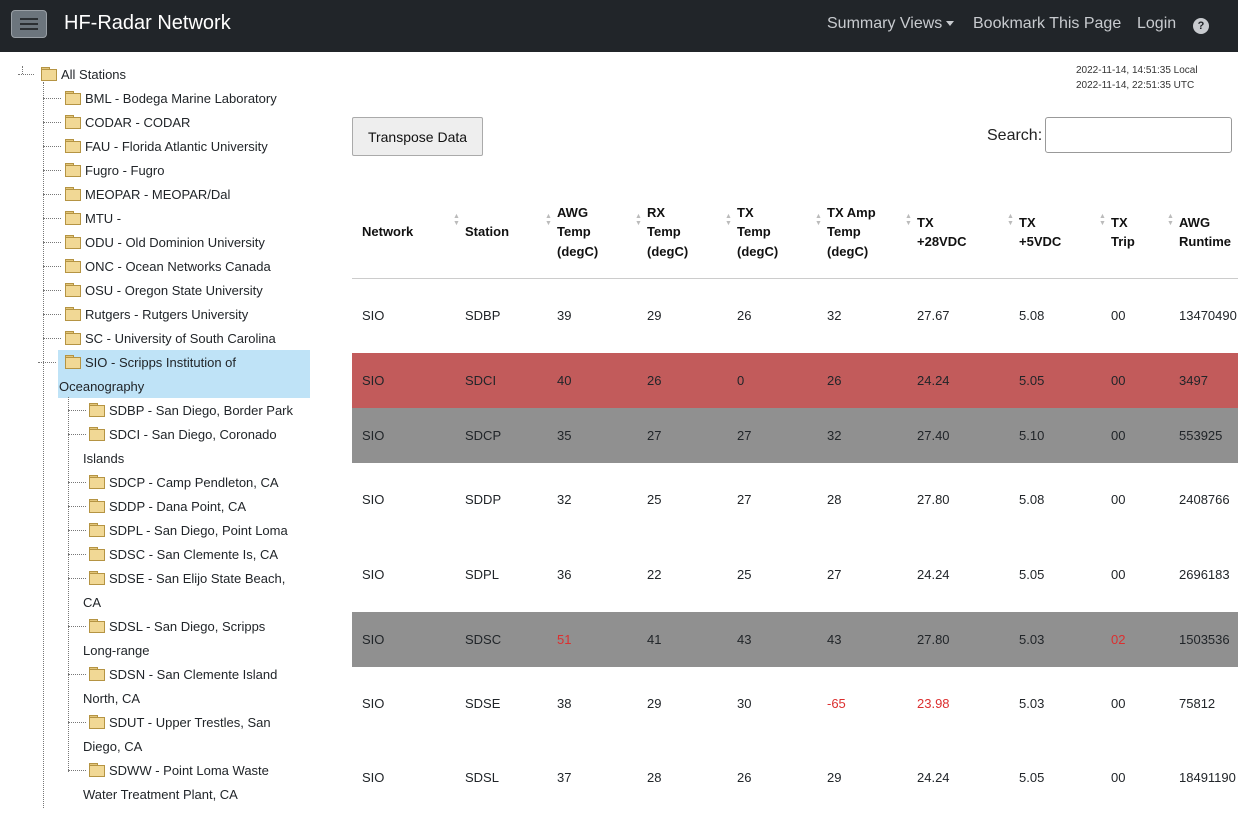  What do you see at coordinates (942, 232) in the screenshot?
I see `column-header: TX +28VDC` at bounding box center [942, 232].